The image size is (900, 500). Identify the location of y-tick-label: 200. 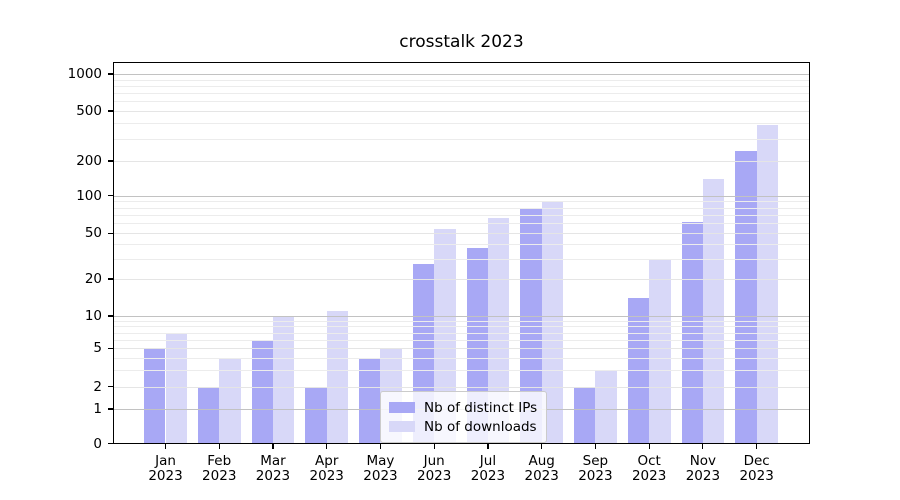
(89, 161).